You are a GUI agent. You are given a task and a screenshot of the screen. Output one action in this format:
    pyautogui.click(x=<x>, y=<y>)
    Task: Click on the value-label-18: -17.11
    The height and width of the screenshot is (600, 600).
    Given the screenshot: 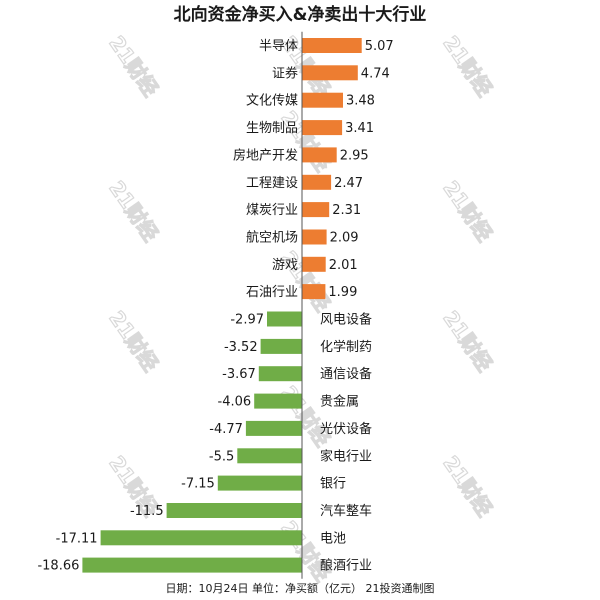 What is the action you would take?
    pyautogui.click(x=77, y=538)
    